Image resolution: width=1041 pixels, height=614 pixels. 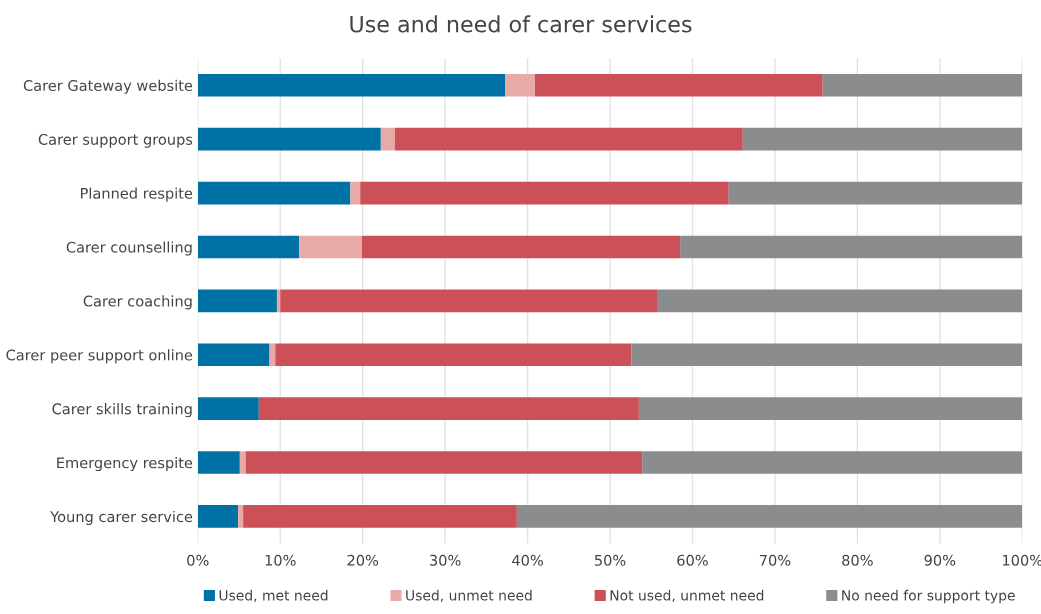 I want to click on y-tick-label: Carer support groups, so click(x=115, y=140).